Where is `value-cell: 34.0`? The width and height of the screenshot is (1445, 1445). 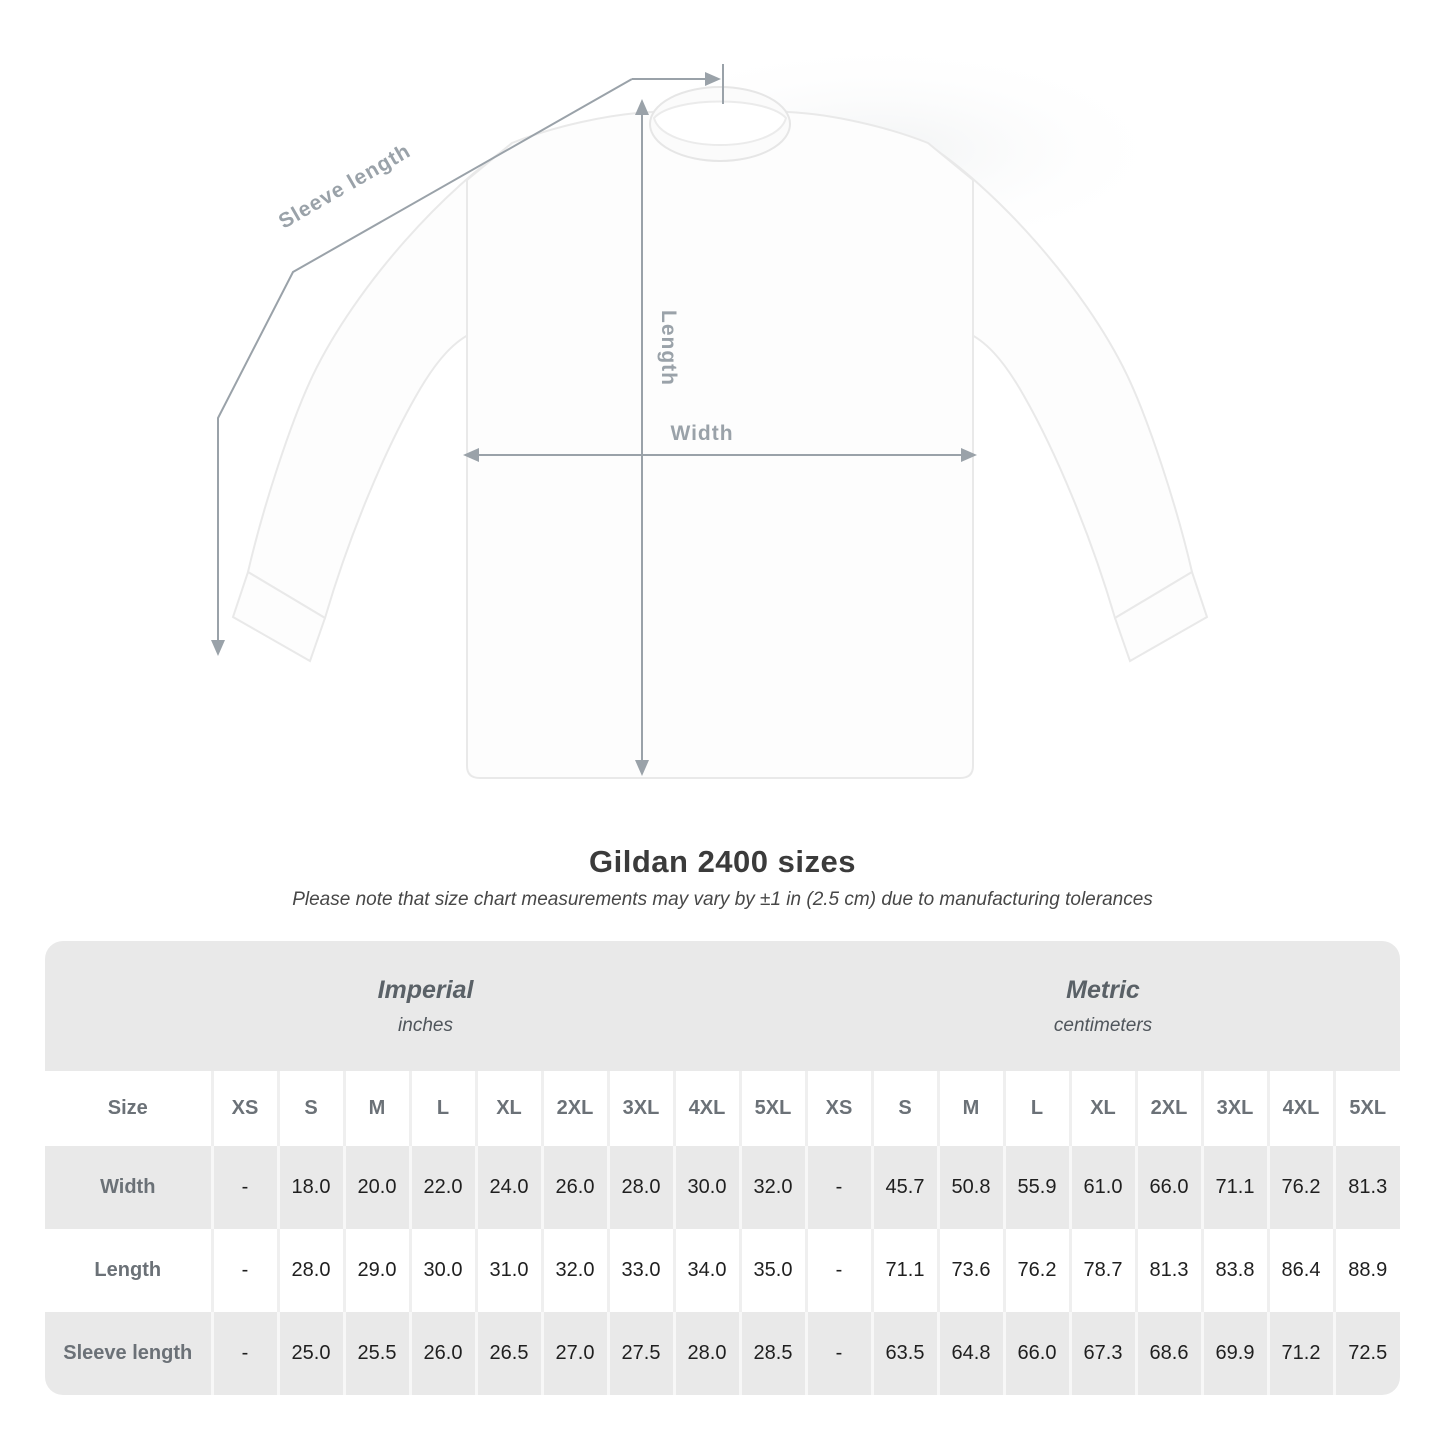
value-cell: 34.0 is located at coordinates (706, 1270).